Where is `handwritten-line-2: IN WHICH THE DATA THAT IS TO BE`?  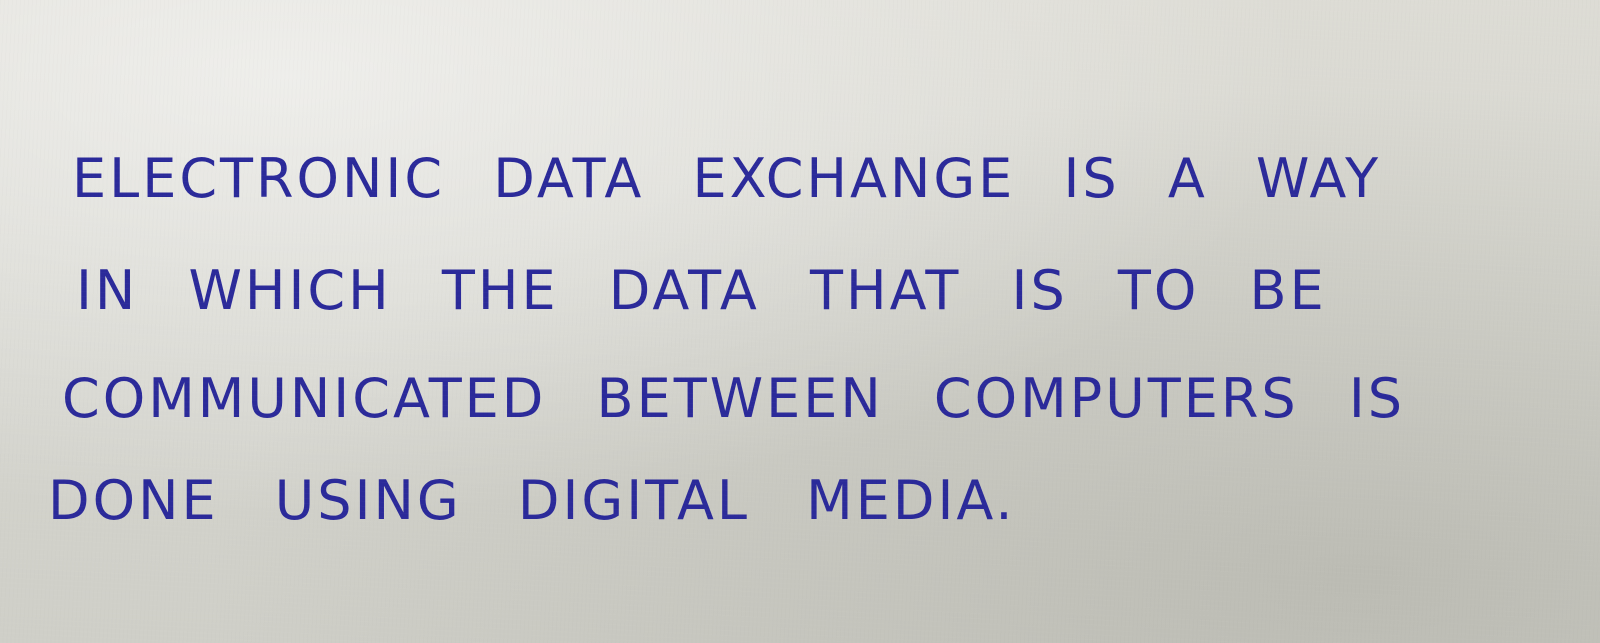
handwritten-line-2: IN WHICH THE DATA THAT IS TO BE is located at coordinates (701, 290).